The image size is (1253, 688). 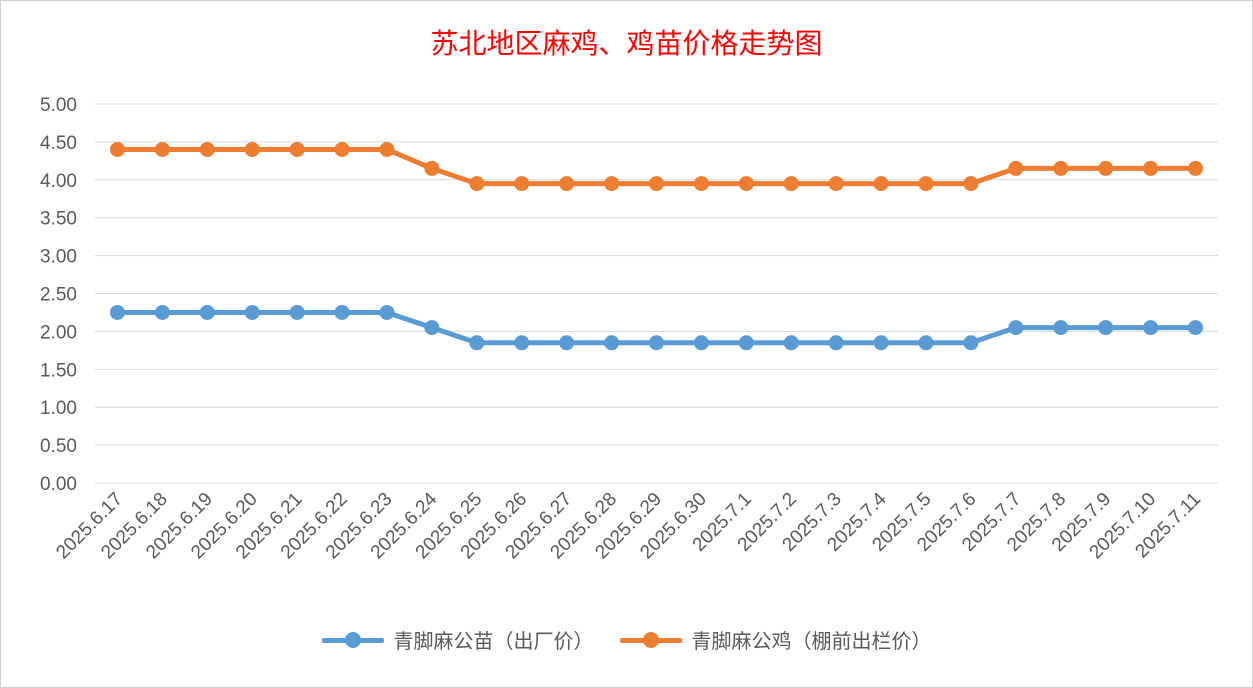 What do you see at coordinates (58, 105) in the screenshot?
I see `y-tick-label: 5.00` at bounding box center [58, 105].